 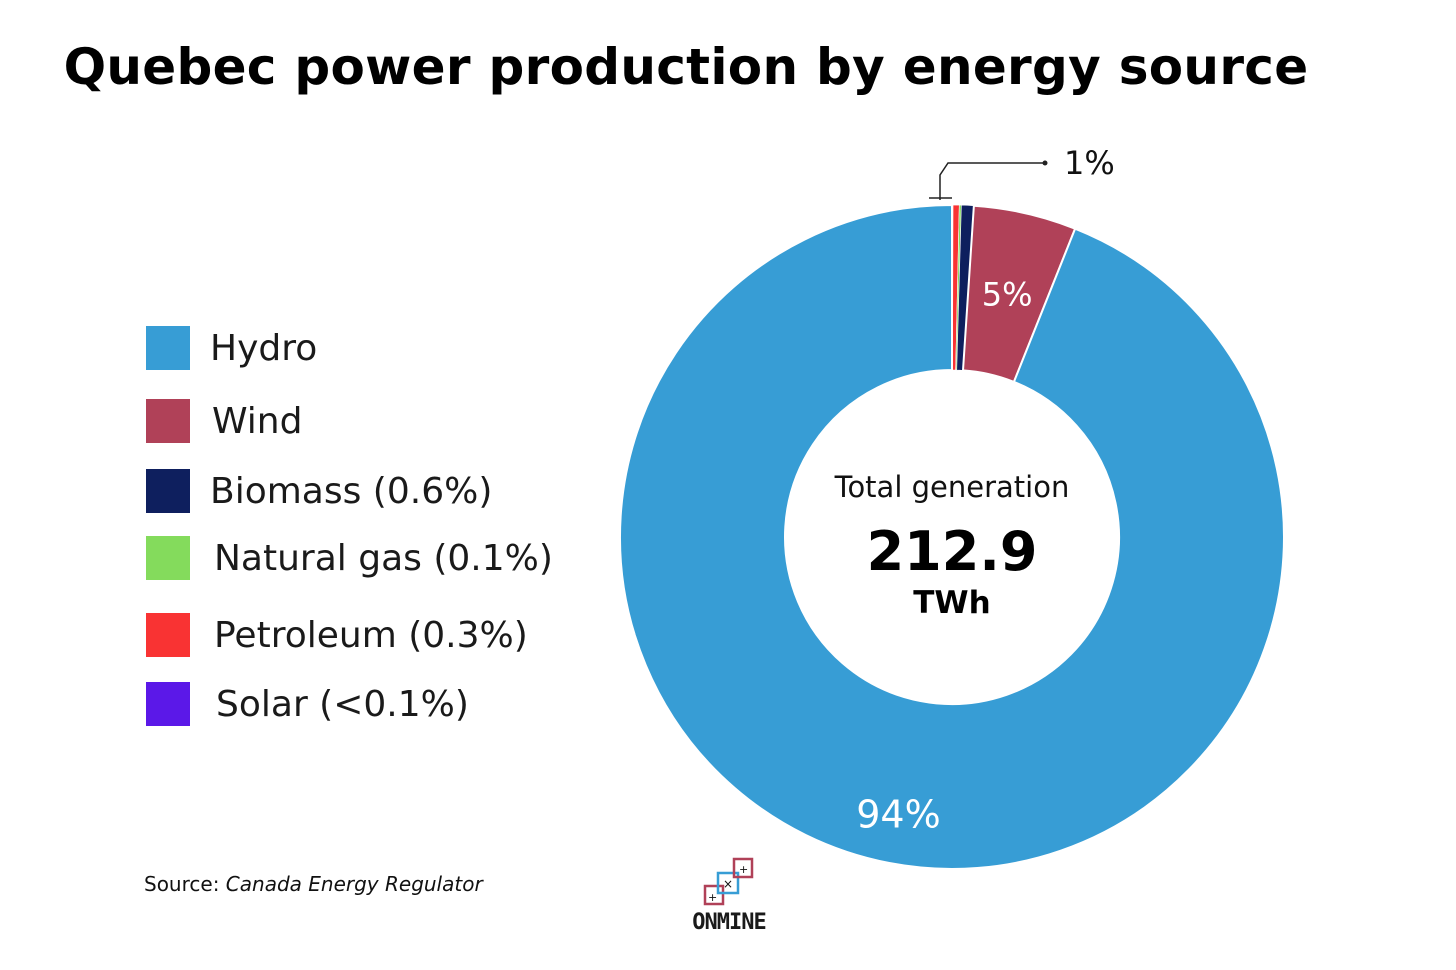 I want to click on source-note: Source: Canada Energy Regulator, so click(x=313, y=884).